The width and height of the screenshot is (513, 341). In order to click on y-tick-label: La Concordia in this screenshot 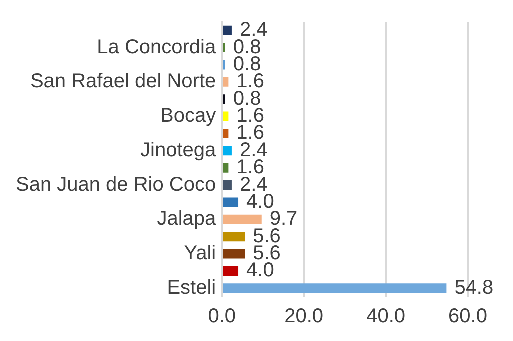, I will do `click(157, 47)`.